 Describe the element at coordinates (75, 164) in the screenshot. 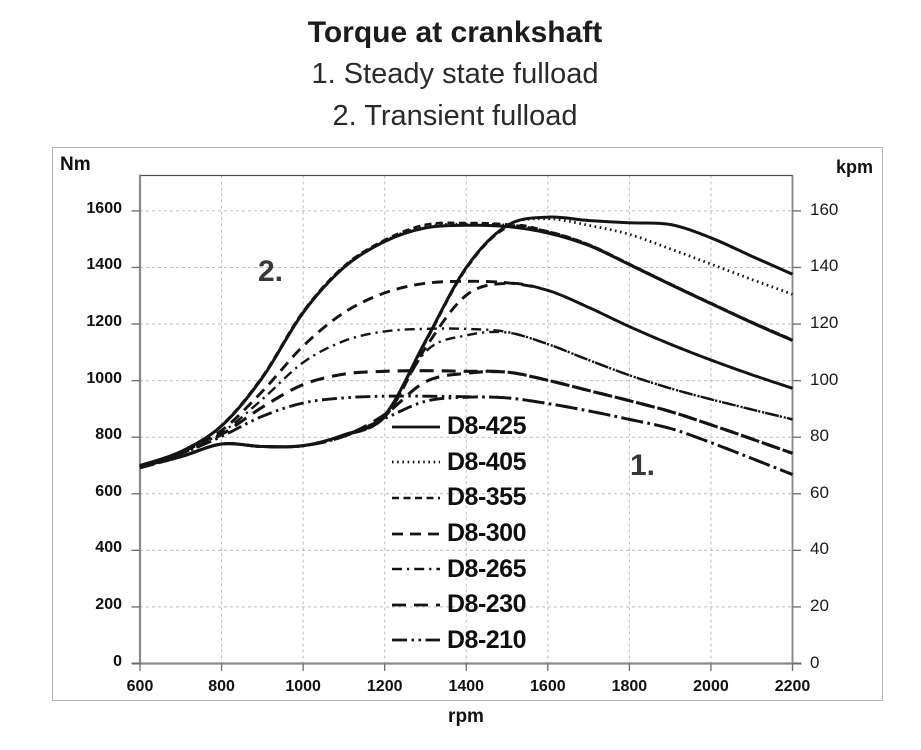

I see `y-left-axis-unit: Nm` at that location.